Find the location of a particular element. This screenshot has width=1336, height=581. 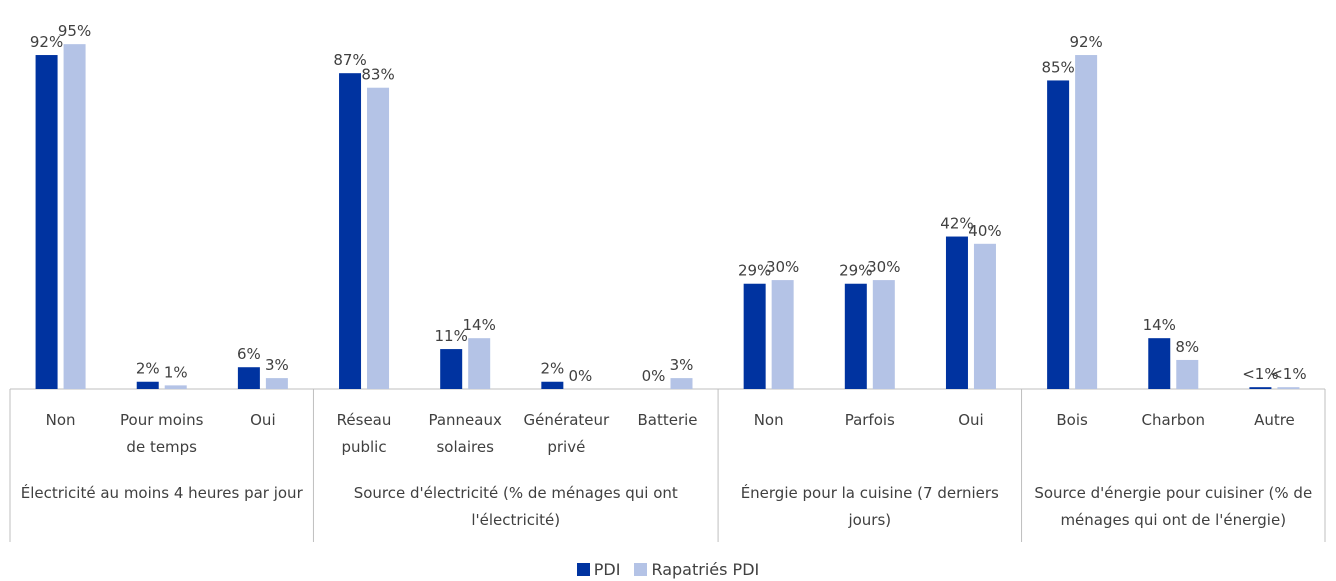

x-tick-label: Pour moins de temps is located at coordinates (162, 433).